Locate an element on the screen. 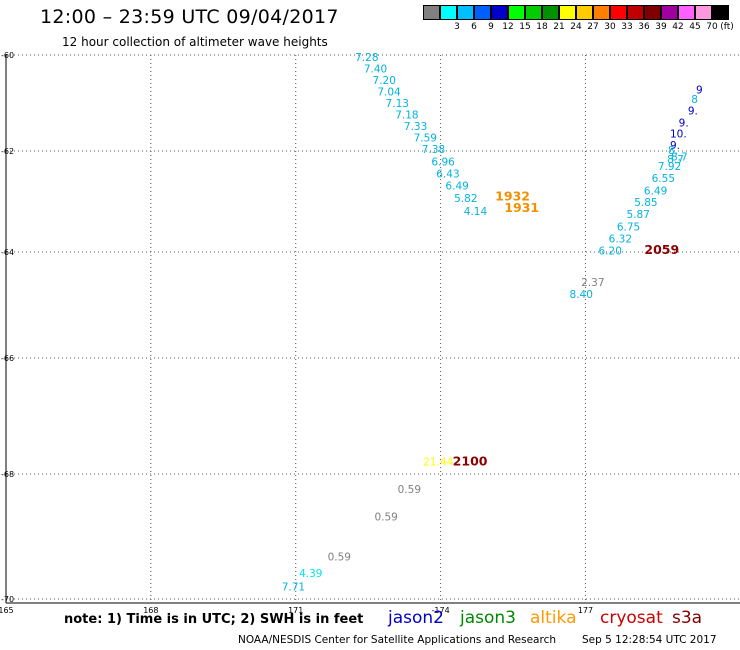 This screenshot has width=740, height=650. wave-height-value: 6.32 is located at coordinates (620, 239).